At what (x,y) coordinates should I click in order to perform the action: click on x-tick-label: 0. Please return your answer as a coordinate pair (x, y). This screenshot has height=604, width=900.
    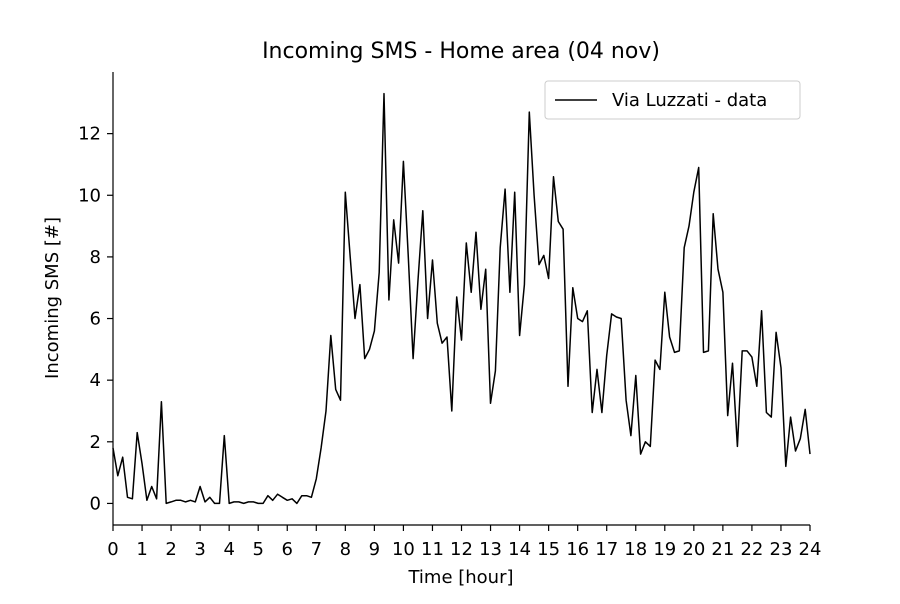
    Looking at the image, I should click on (112, 549).